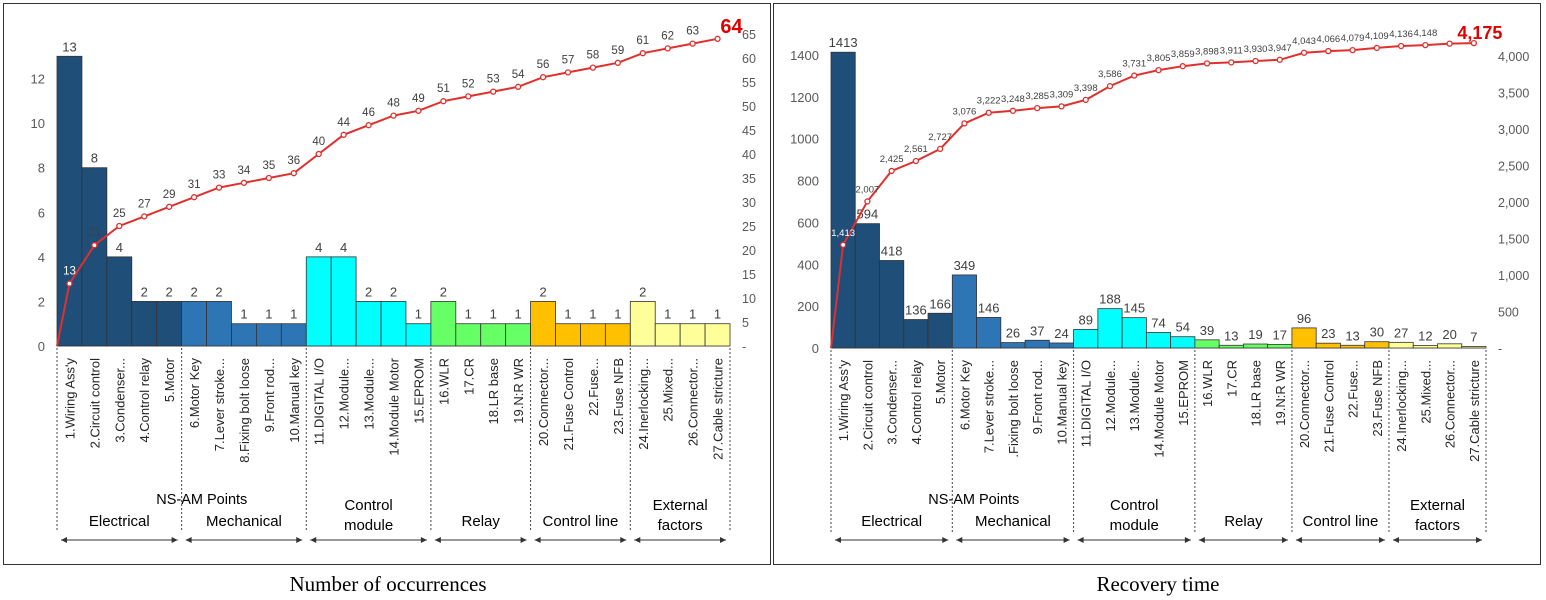 The width and height of the screenshot is (1546, 600). I want to click on bar-value-label: 30, so click(1377, 332).